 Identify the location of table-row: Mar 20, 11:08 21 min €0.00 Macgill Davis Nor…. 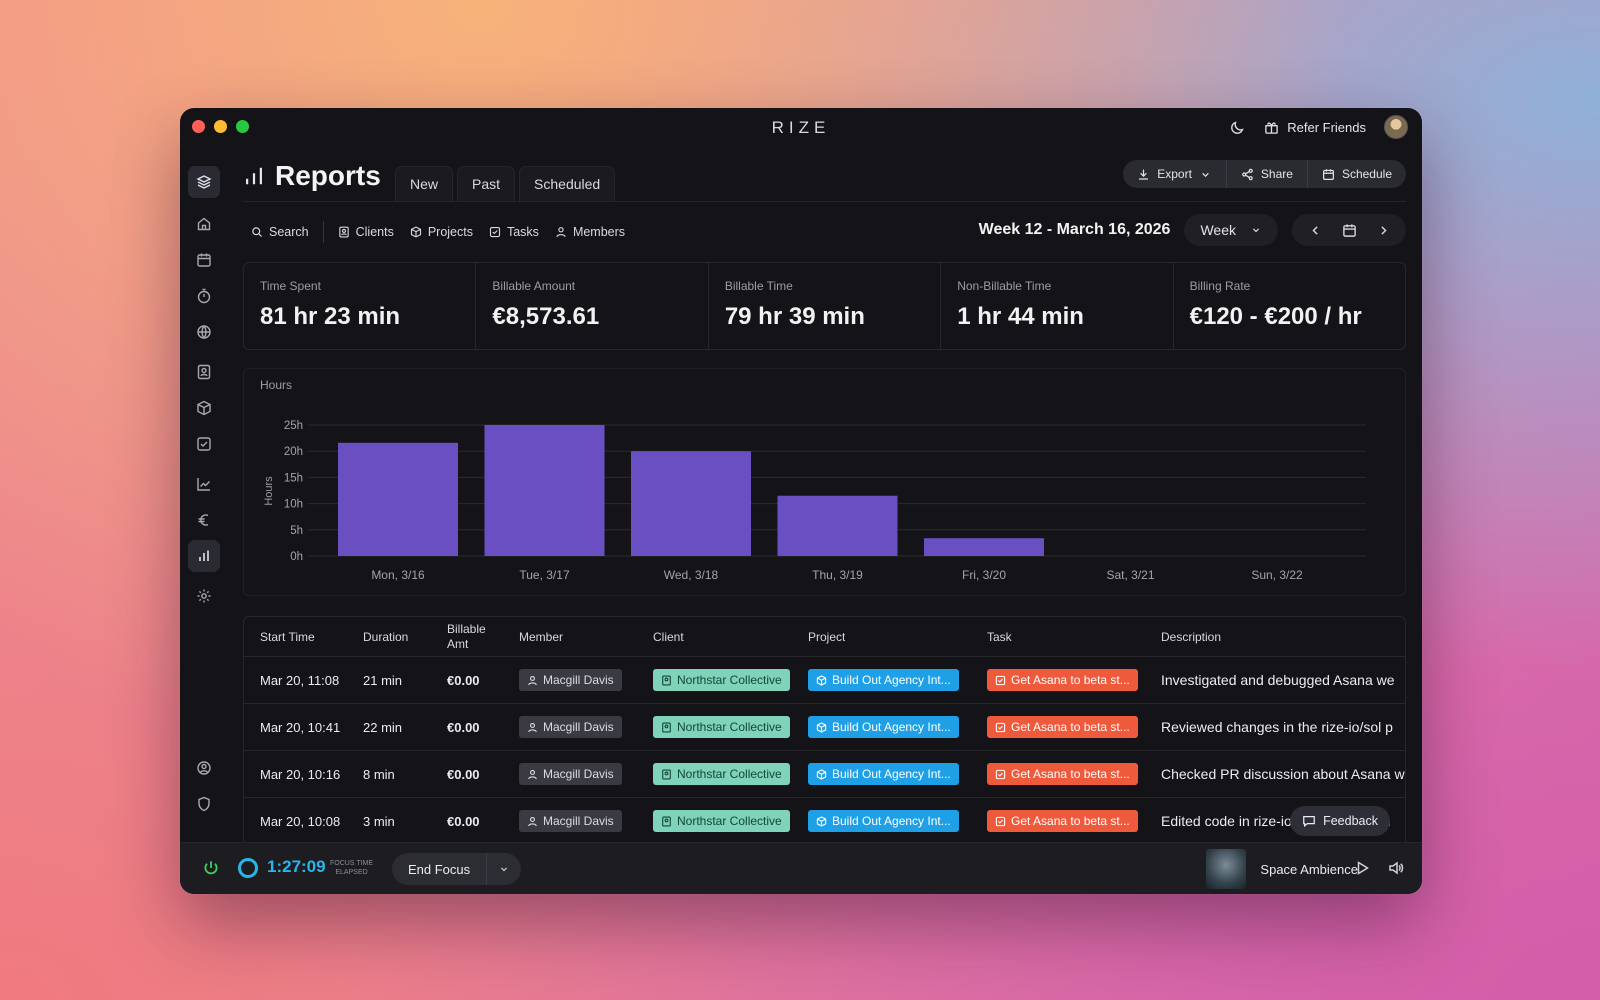
(824, 680).